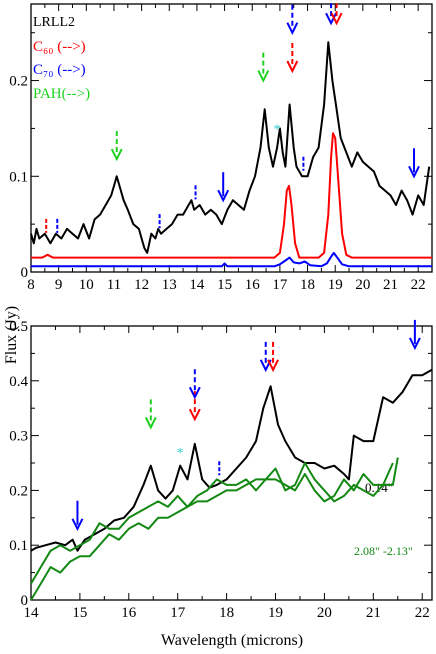 This screenshot has height=654, width=436. Describe the element at coordinates (169, 285) in the screenshot. I see `x-tick-label: 13` at that location.